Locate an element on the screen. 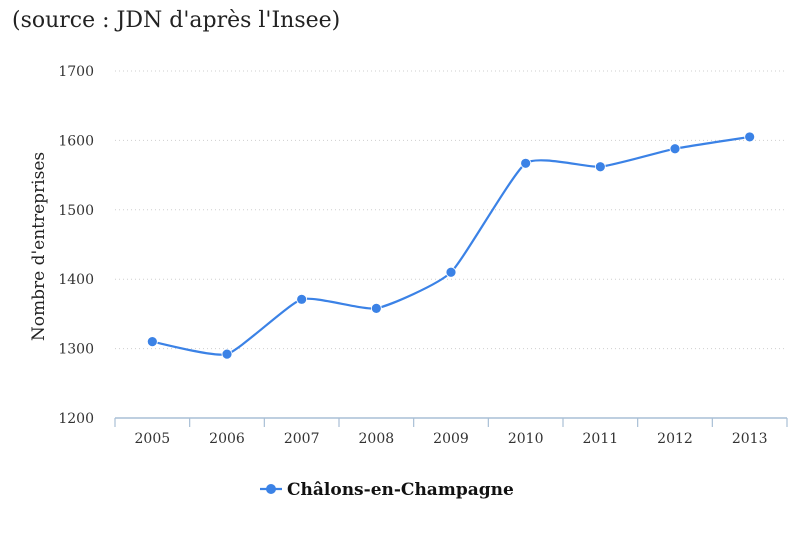 The height and width of the screenshot is (533, 800). y-tick-label: 1400 is located at coordinates (76, 280).